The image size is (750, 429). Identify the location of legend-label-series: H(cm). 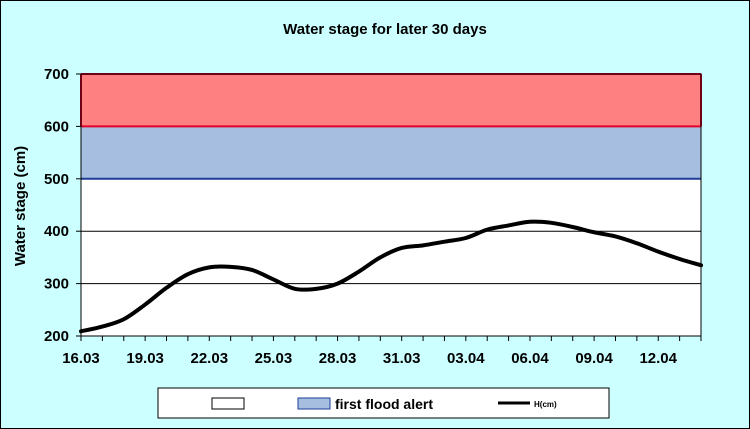
(545, 404).